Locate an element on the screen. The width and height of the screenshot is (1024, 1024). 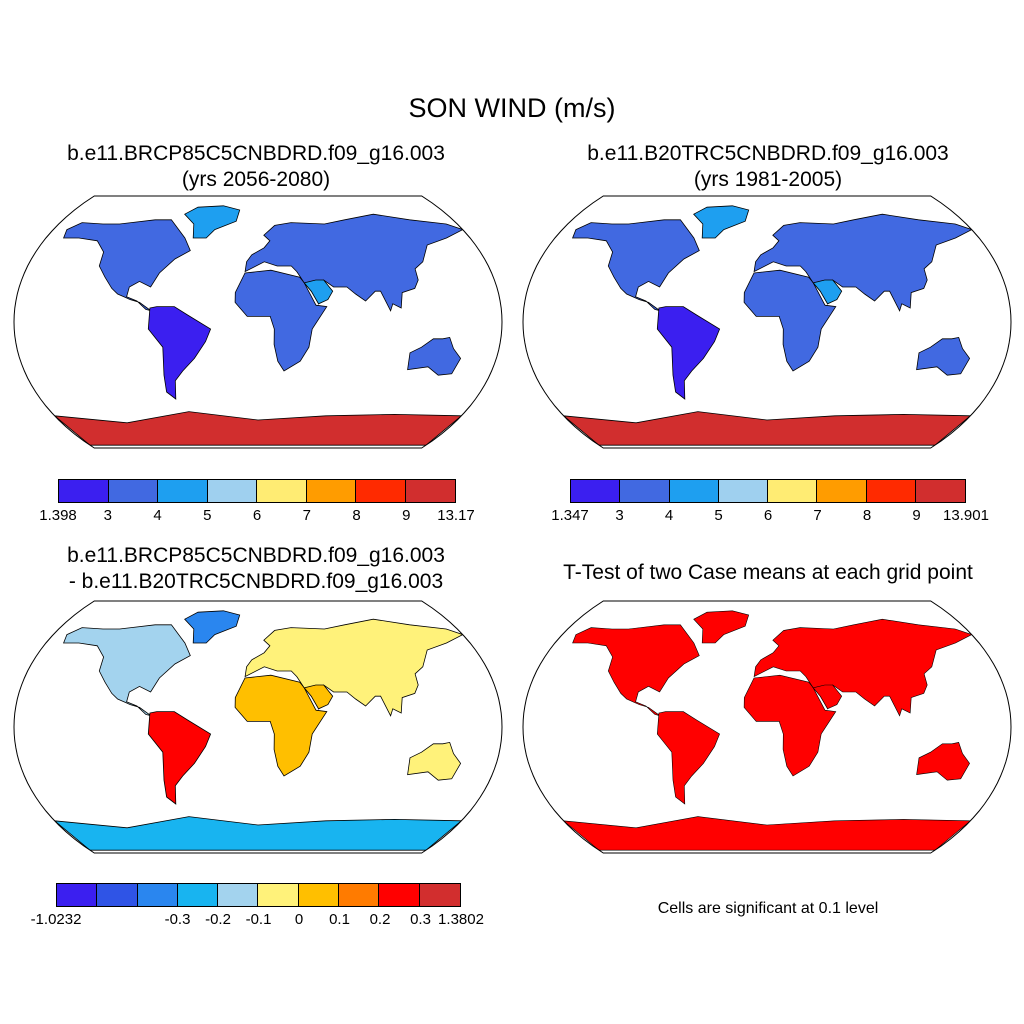
colorbar-historical-wind-tick-label: 7 is located at coordinates (817, 515).